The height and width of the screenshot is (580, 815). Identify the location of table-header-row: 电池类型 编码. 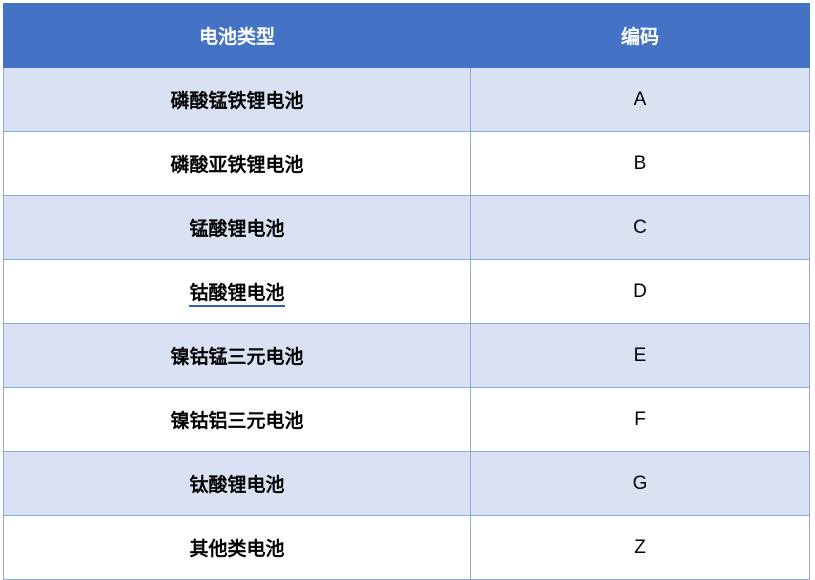
(406, 35).